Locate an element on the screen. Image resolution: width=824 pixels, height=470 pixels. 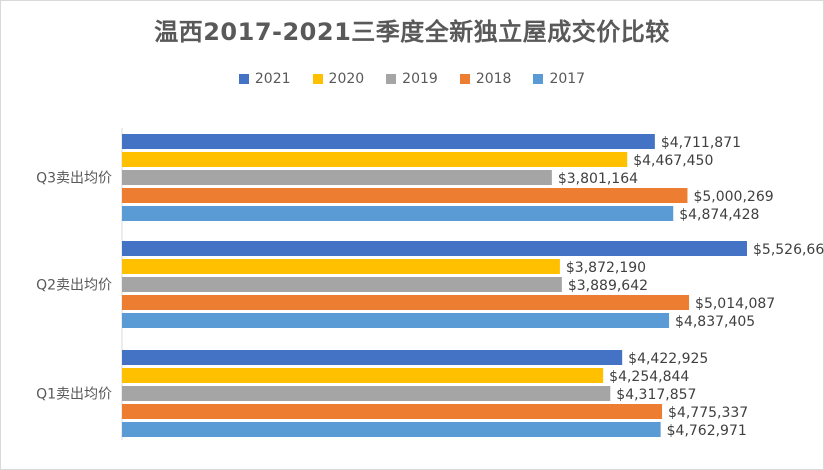
data-label: $4,254,844 is located at coordinates (649, 377).